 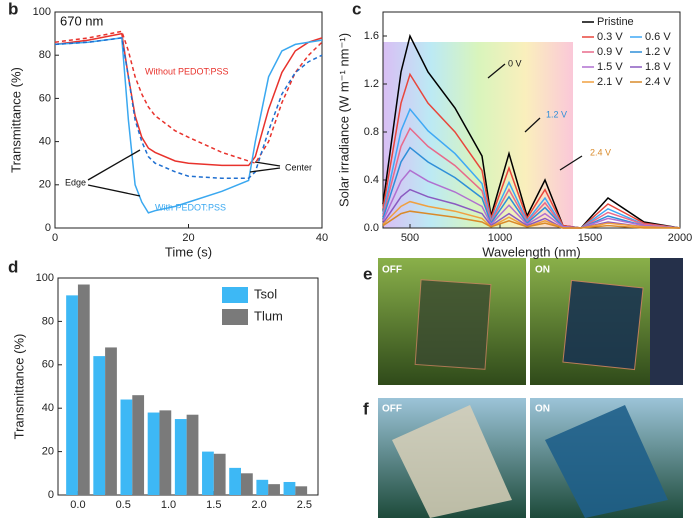 What do you see at coordinates (658, 52) in the screenshot?
I see `legend-label: 1.2 V` at bounding box center [658, 52].